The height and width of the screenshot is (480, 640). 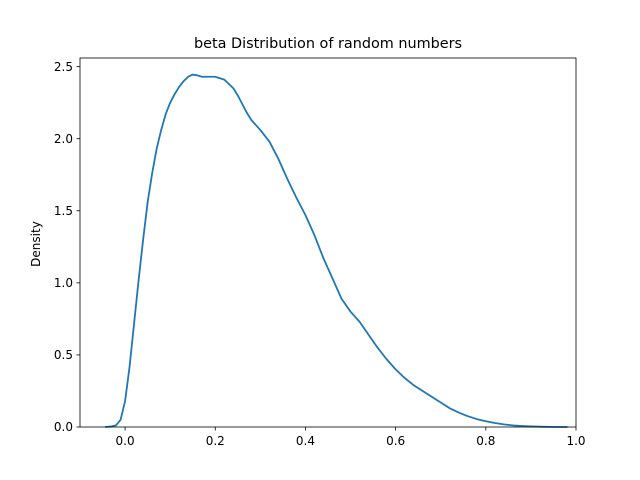 What do you see at coordinates (215, 441) in the screenshot?
I see `x-tick-label: 0.2` at bounding box center [215, 441].